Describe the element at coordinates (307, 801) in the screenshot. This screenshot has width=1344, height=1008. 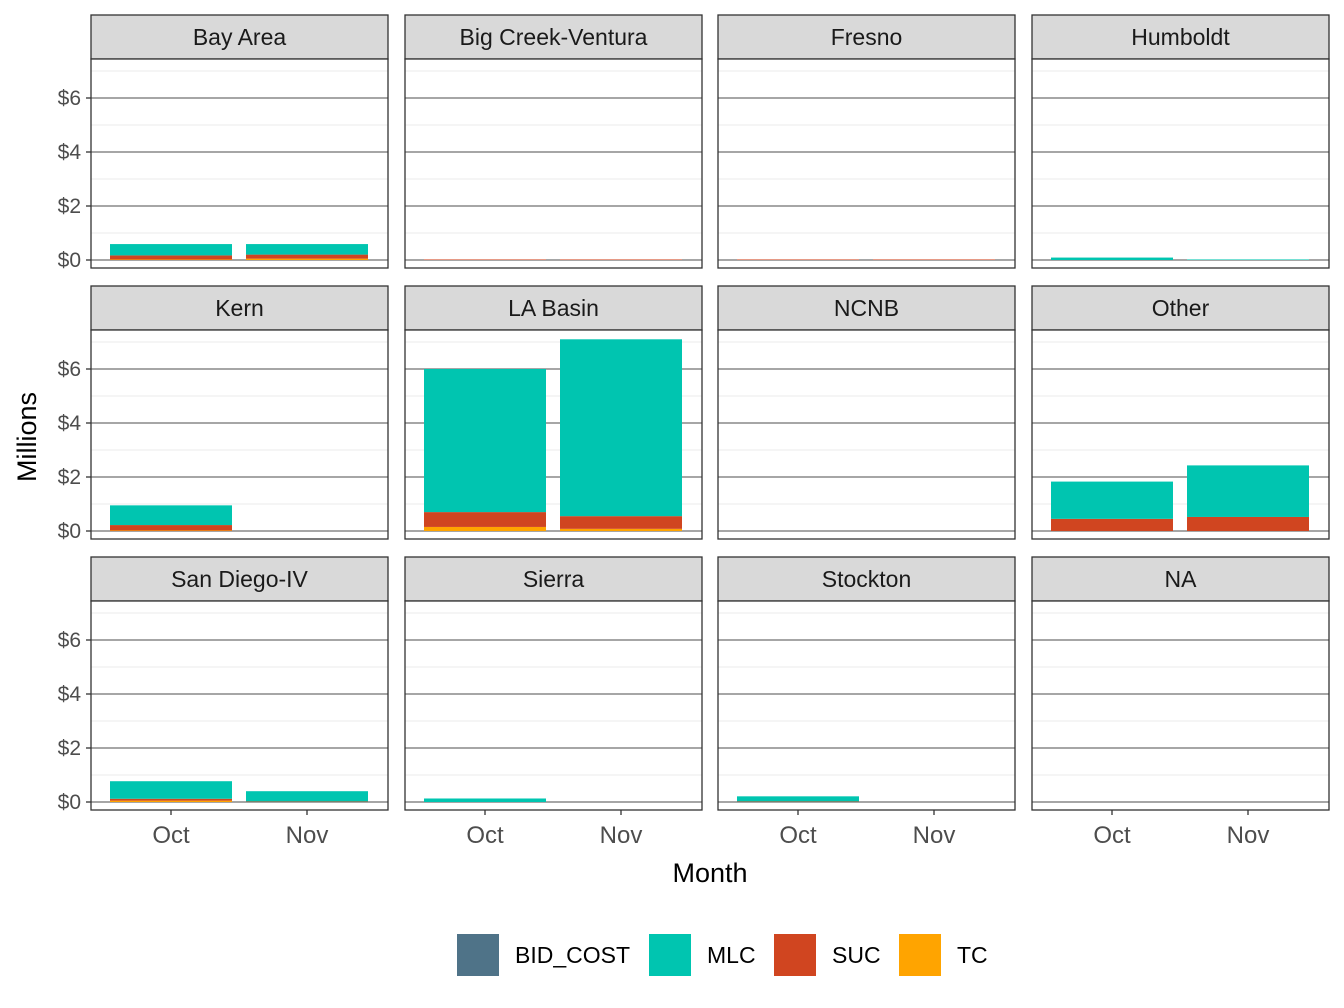
I see `bar-san-diego-iv-nov-suc` at that location.